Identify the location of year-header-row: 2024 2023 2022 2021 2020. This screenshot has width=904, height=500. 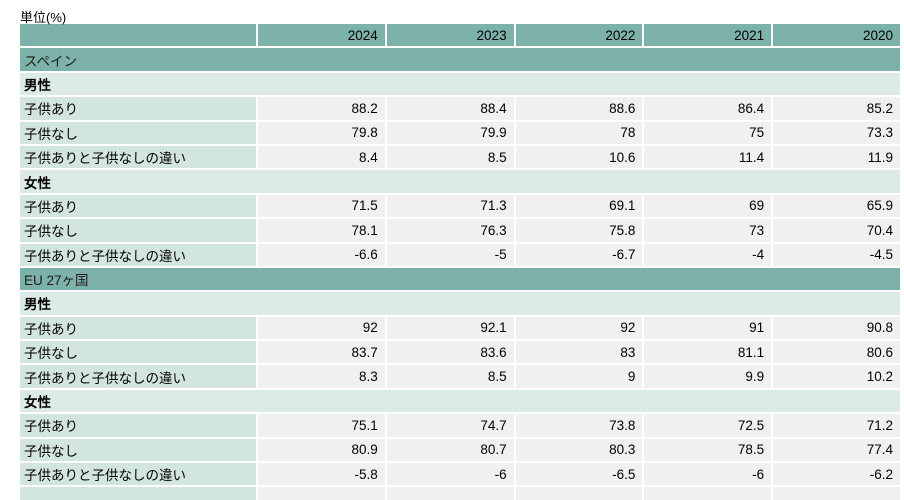
(460, 35).